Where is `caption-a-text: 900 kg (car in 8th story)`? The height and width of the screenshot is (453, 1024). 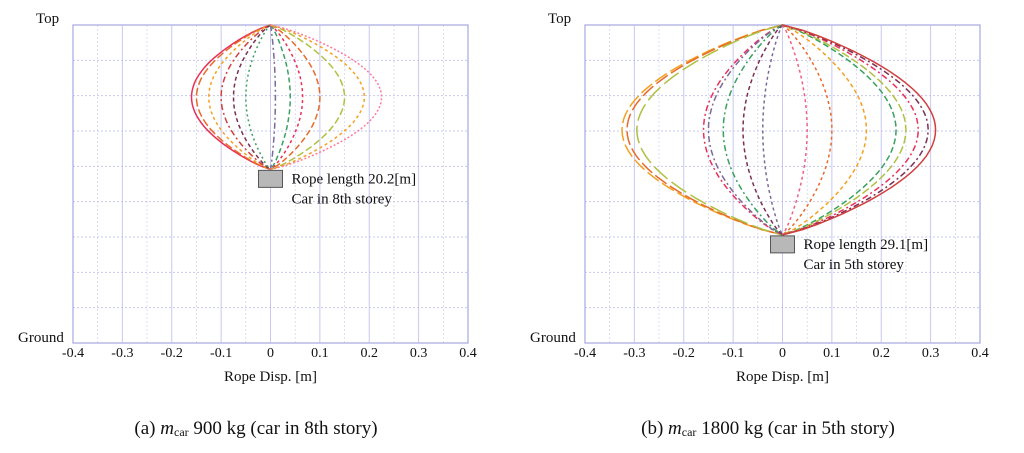 caption-a-text: 900 kg (car in 8th story) is located at coordinates (283, 428).